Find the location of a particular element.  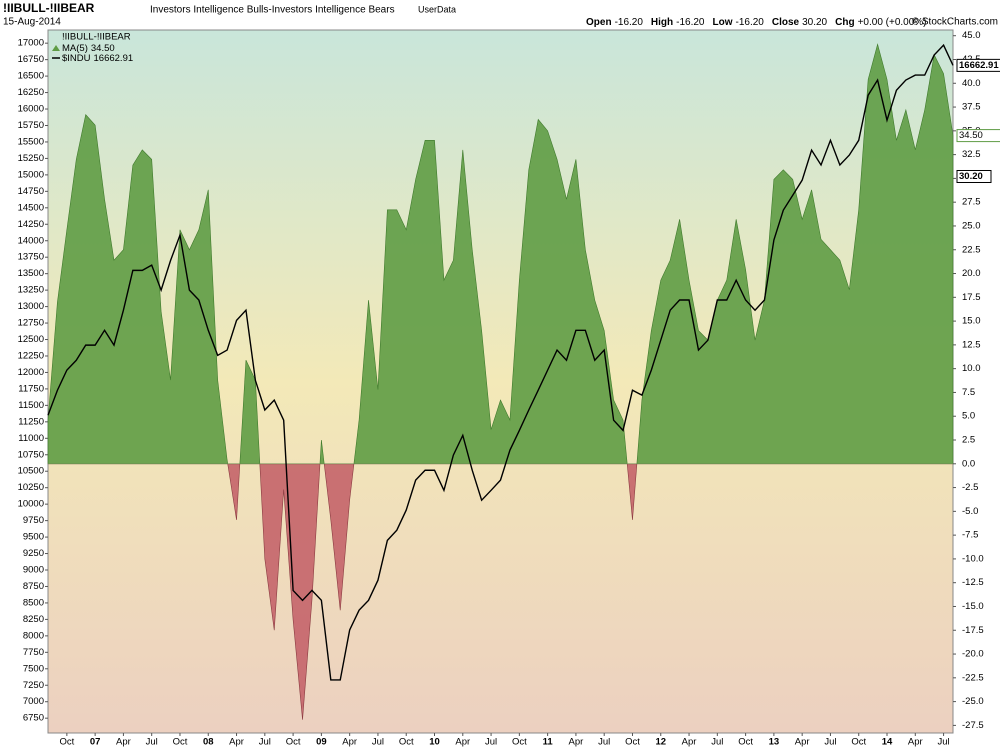

y2-tick-label: 5.0 is located at coordinates (968, 416).